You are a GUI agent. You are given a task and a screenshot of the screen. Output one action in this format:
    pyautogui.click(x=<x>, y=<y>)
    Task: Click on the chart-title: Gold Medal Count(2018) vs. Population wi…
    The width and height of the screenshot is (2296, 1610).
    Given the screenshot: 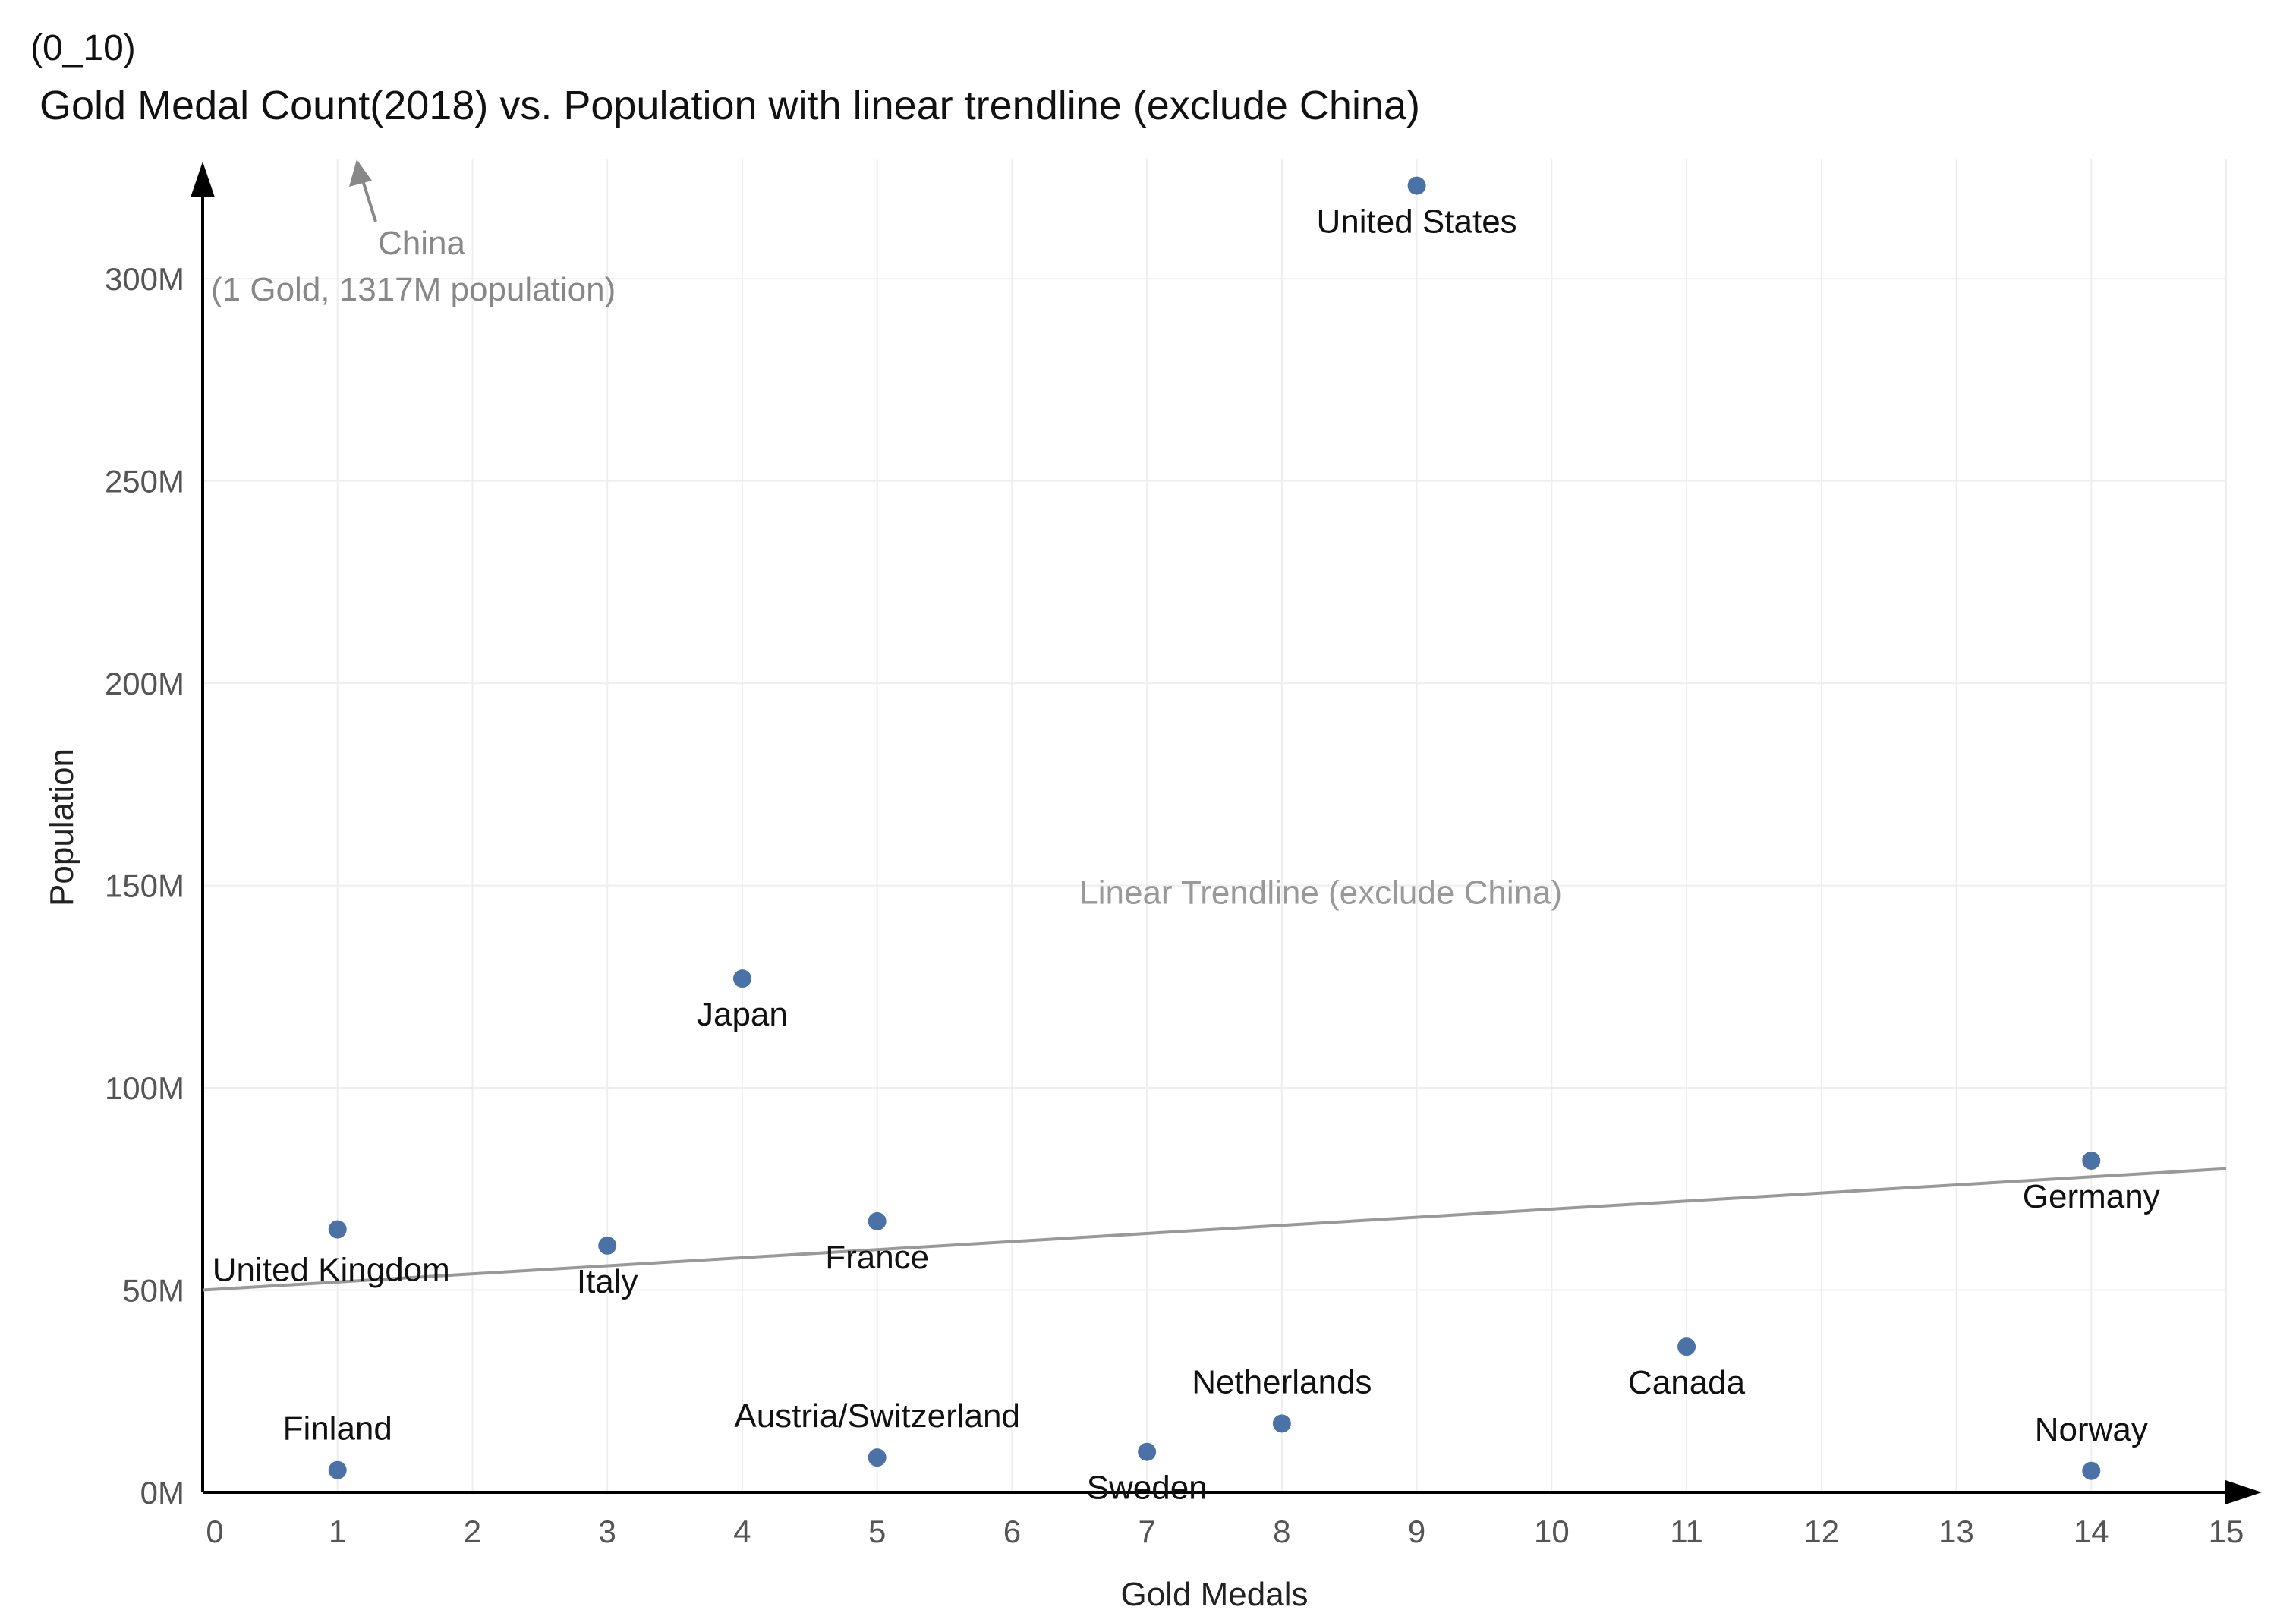 What is the action you would take?
    pyautogui.click(x=729, y=105)
    